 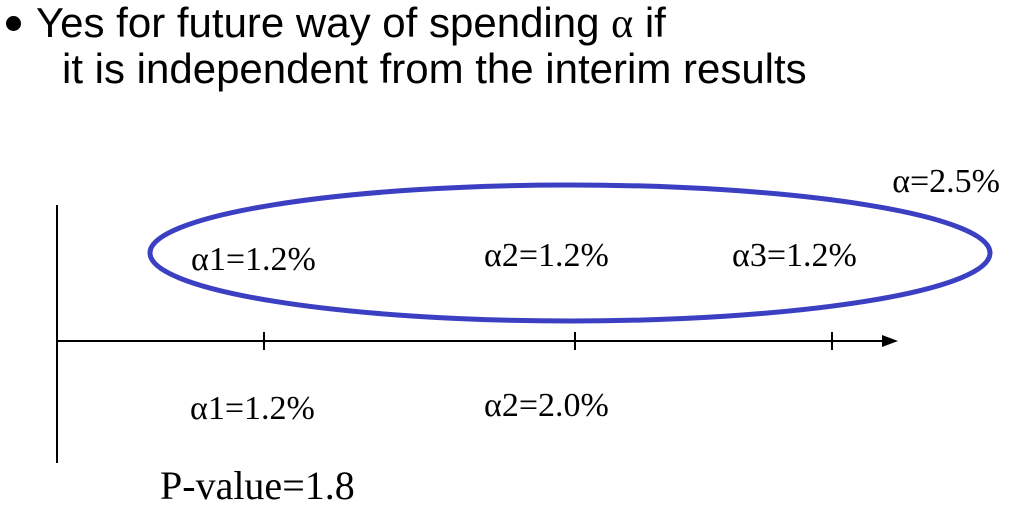 What do you see at coordinates (890, 341) in the screenshot?
I see `axis-arrow-icon` at bounding box center [890, 341].